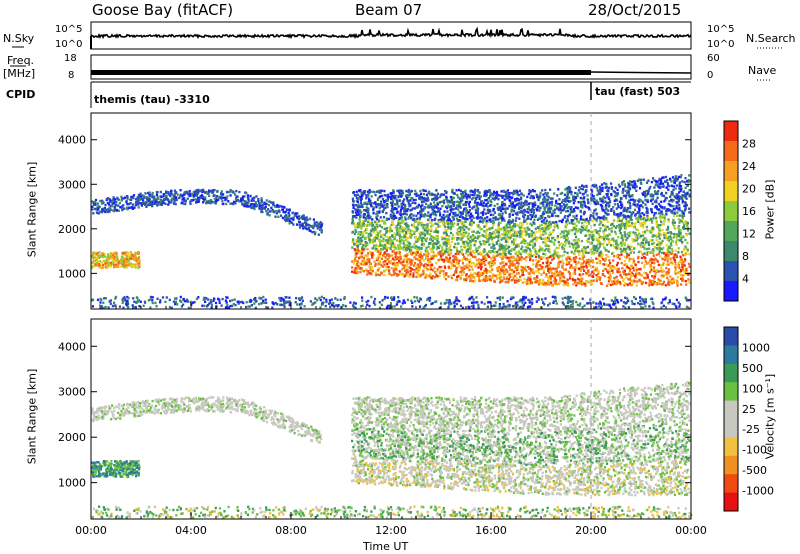  I want to click on power-colorbar-tick: 4, so click(745, 279).